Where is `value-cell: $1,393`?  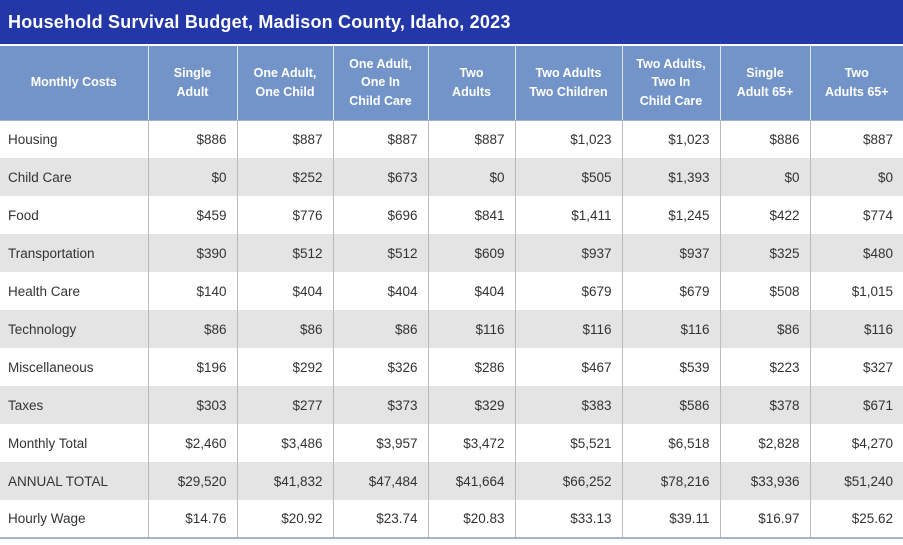 value-cell: $1,393 is located at coordinates (670, 177).